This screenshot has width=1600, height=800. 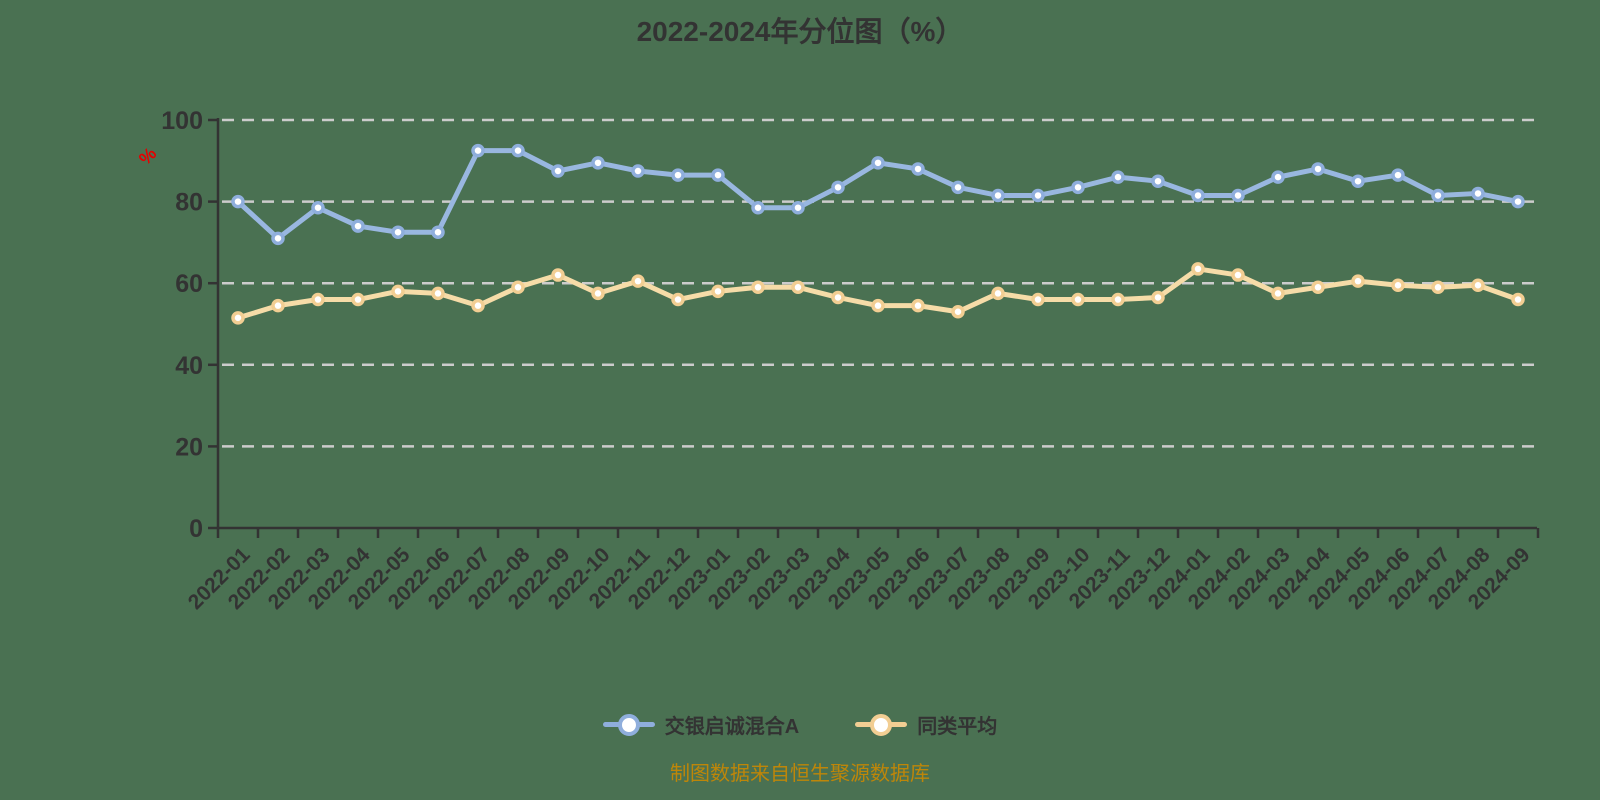 I want to click on legend-item-fund: 交银启诚混合A, so click(x=701, y=724).